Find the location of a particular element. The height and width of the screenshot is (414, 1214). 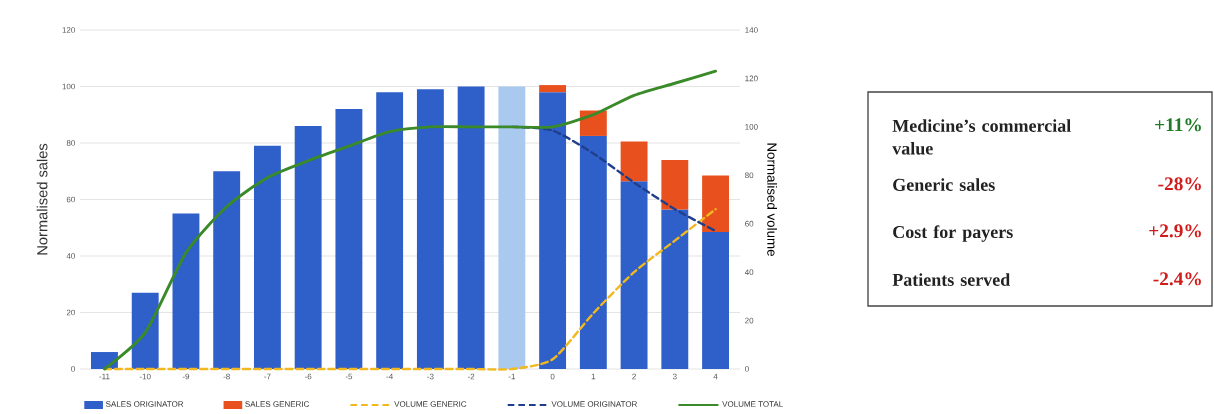

y2-tick-label: 100 is located at coordinates (751, 127).